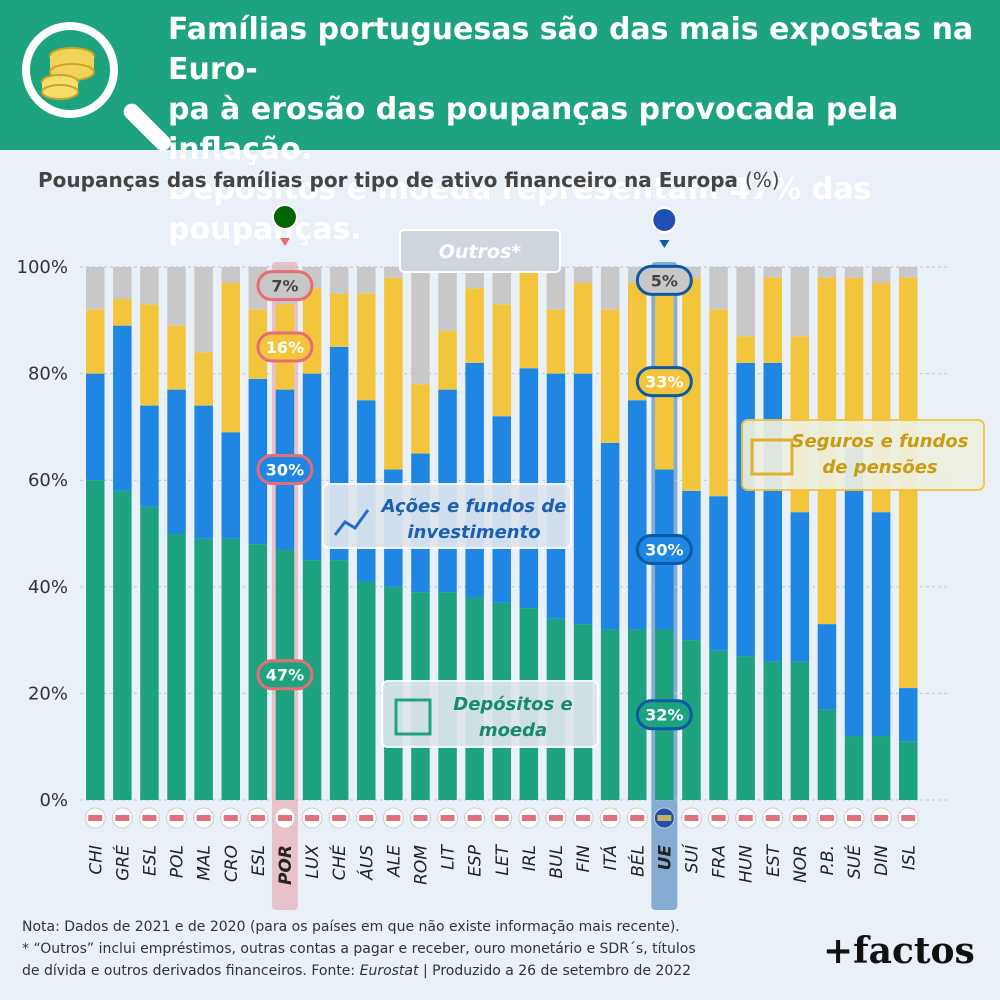 This screenshot has width=1000, height=1000. What do you see at coordinates (664, 280) in the screenshot?
I see `value-badge-label: 5%` at bounding box center [664, 280].